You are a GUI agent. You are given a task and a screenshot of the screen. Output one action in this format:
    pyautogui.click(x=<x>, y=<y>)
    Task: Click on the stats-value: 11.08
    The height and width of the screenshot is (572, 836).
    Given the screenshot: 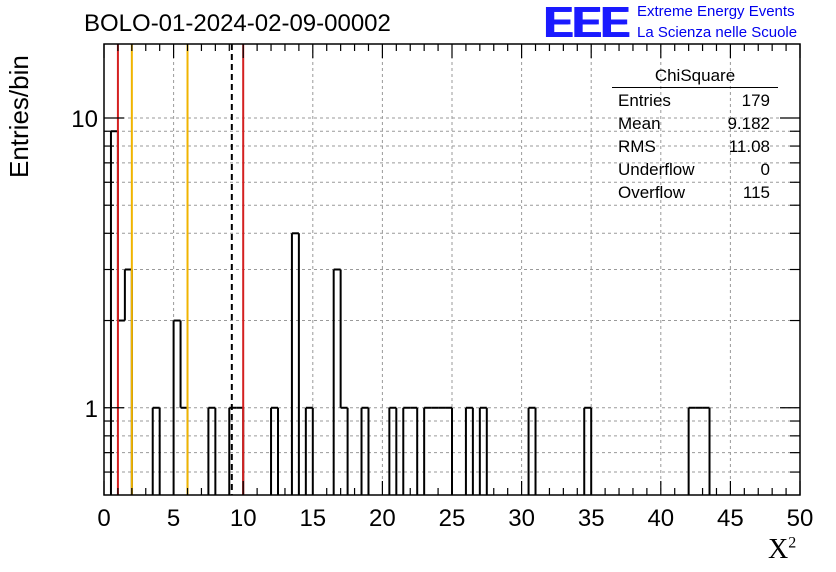 What is the action you would take?
    pyautogui.click(x=749, y=146)
    